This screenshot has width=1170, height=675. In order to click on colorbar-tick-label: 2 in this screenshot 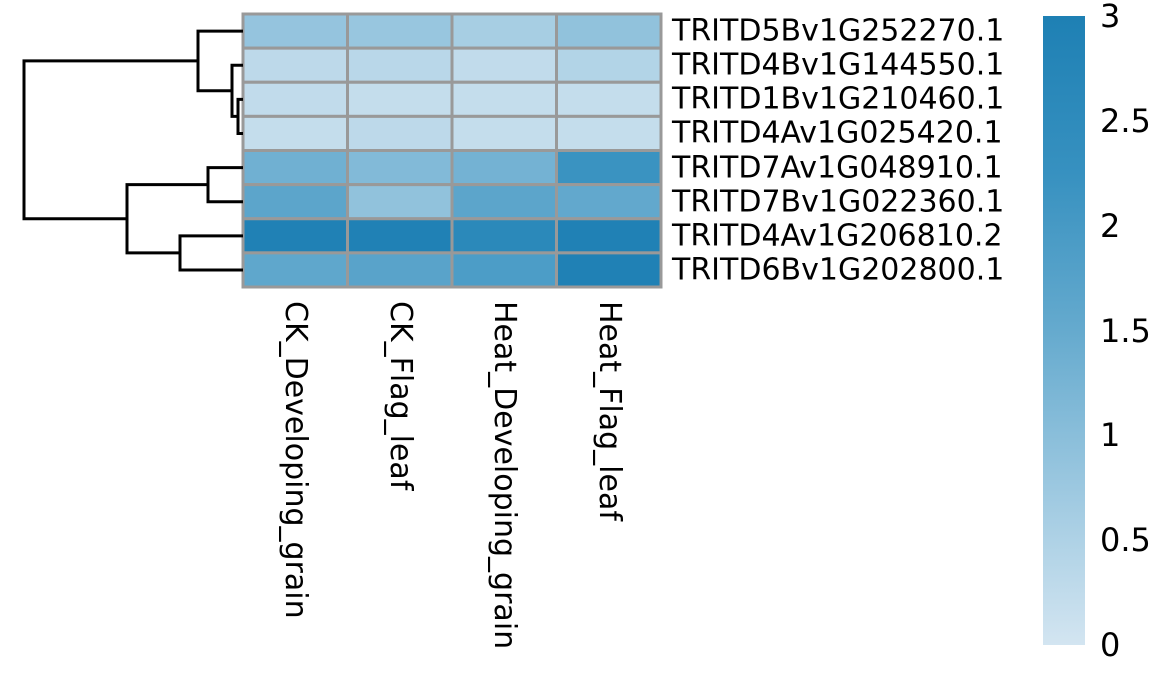, I will do `click(1110, 225)`.